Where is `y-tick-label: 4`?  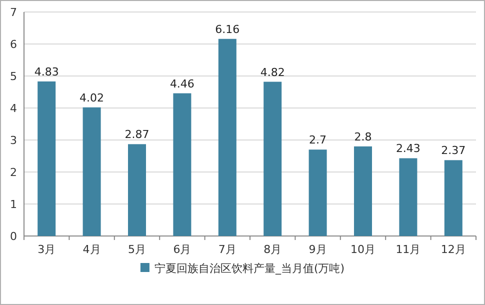
y-tick-label: 4 is located at coordinates (13, 108).